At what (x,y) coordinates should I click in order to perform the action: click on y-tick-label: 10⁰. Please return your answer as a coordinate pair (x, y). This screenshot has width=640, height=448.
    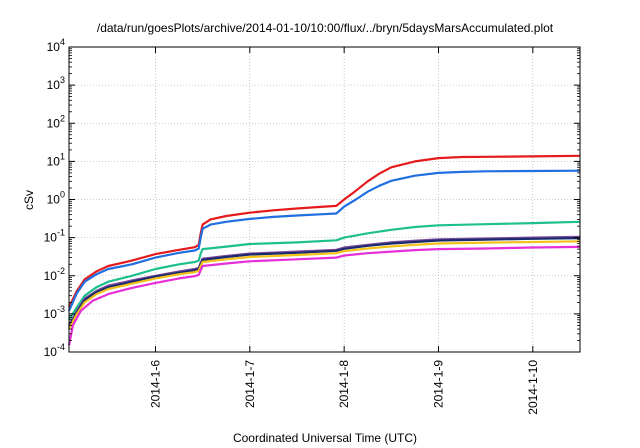
    Looking at the image, I should click on (56, 198).